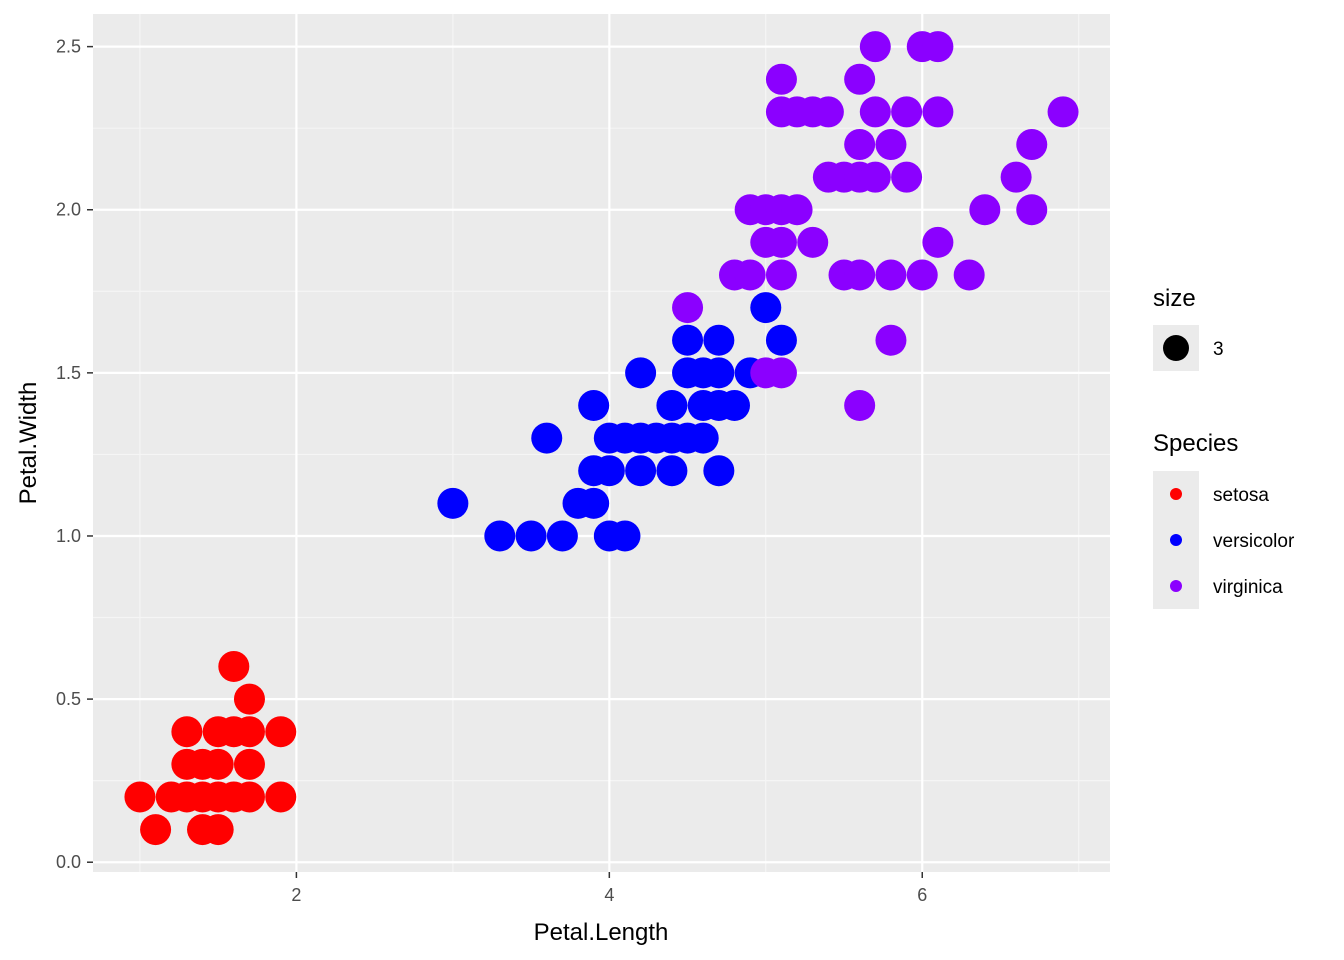 This screenshot has height=960, width=1344. I want to click on species-legend: Species setosa versicolor virginica, so click(1224, 519).